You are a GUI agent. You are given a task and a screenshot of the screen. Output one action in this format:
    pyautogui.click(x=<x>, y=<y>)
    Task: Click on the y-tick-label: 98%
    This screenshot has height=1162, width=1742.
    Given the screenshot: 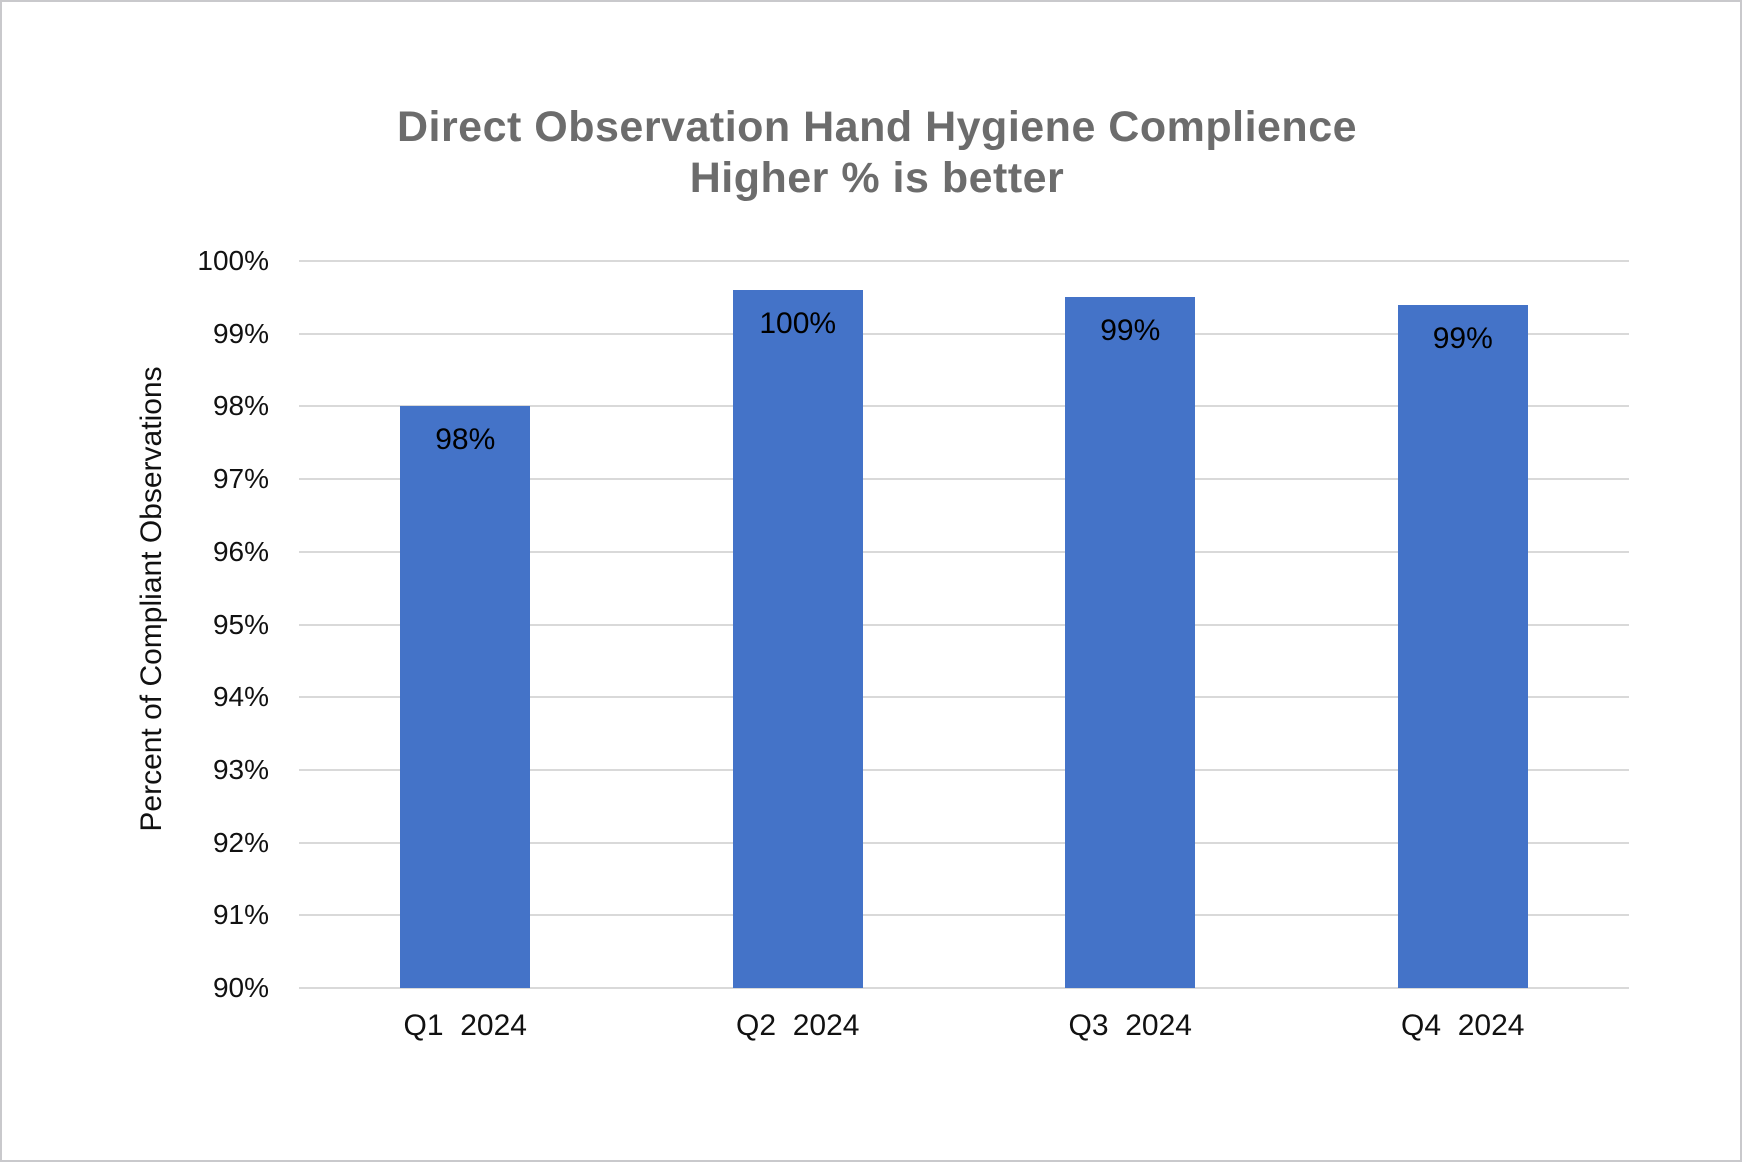 What is the action you would take?
    pyautogui.click(x=240, y=406)
    